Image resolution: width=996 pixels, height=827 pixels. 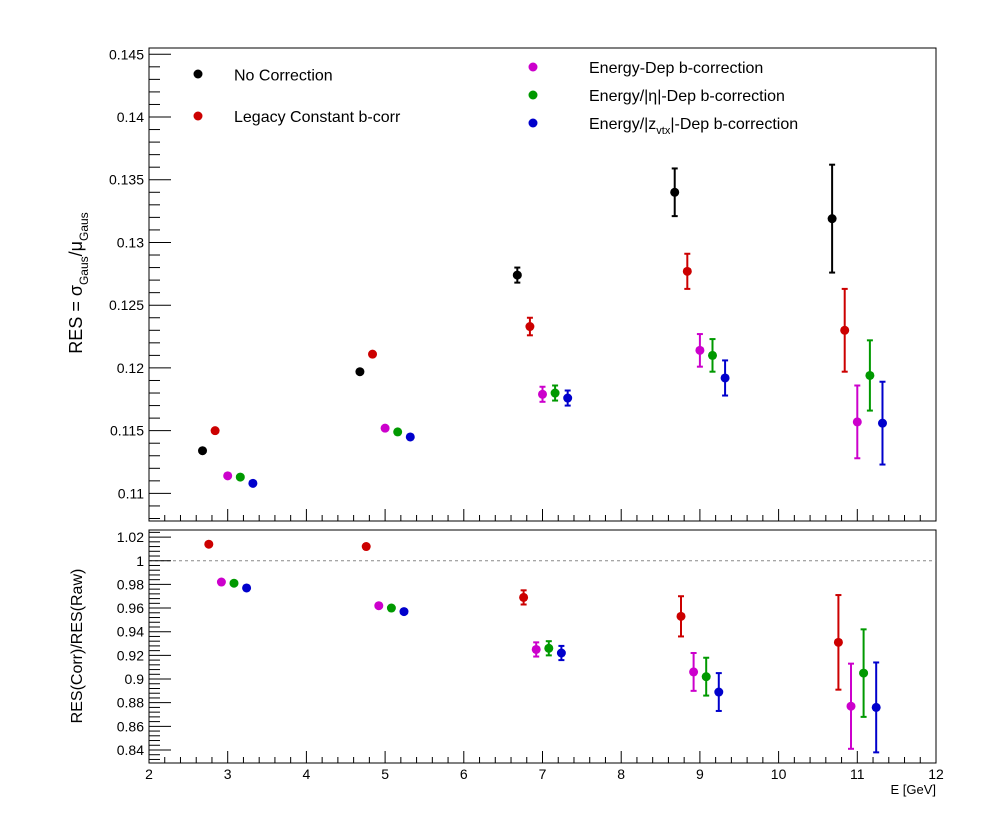 I want to click on top-y-tick-label: 0.115, so click(x=127, y=431).